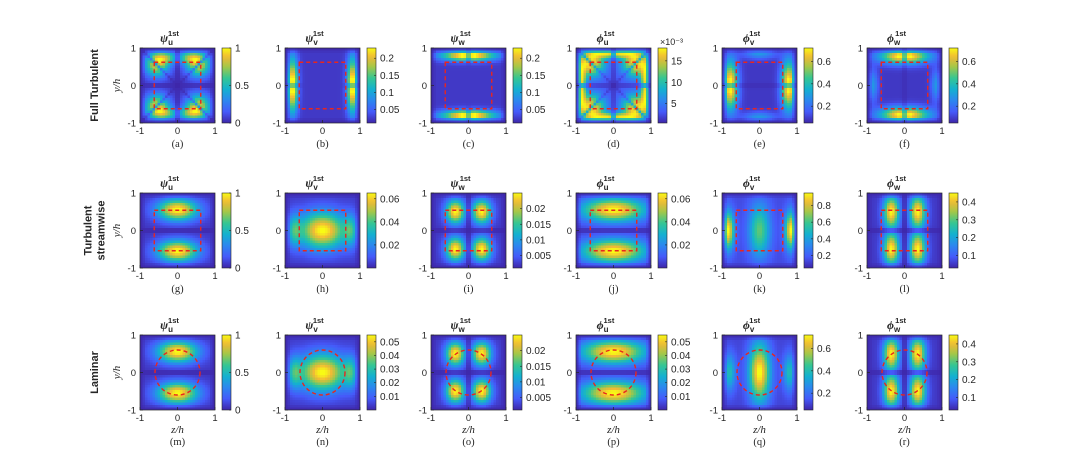 This screenshot has width=1080, height=475. I want to click on y-tick-label: -1, so click(423, 124).